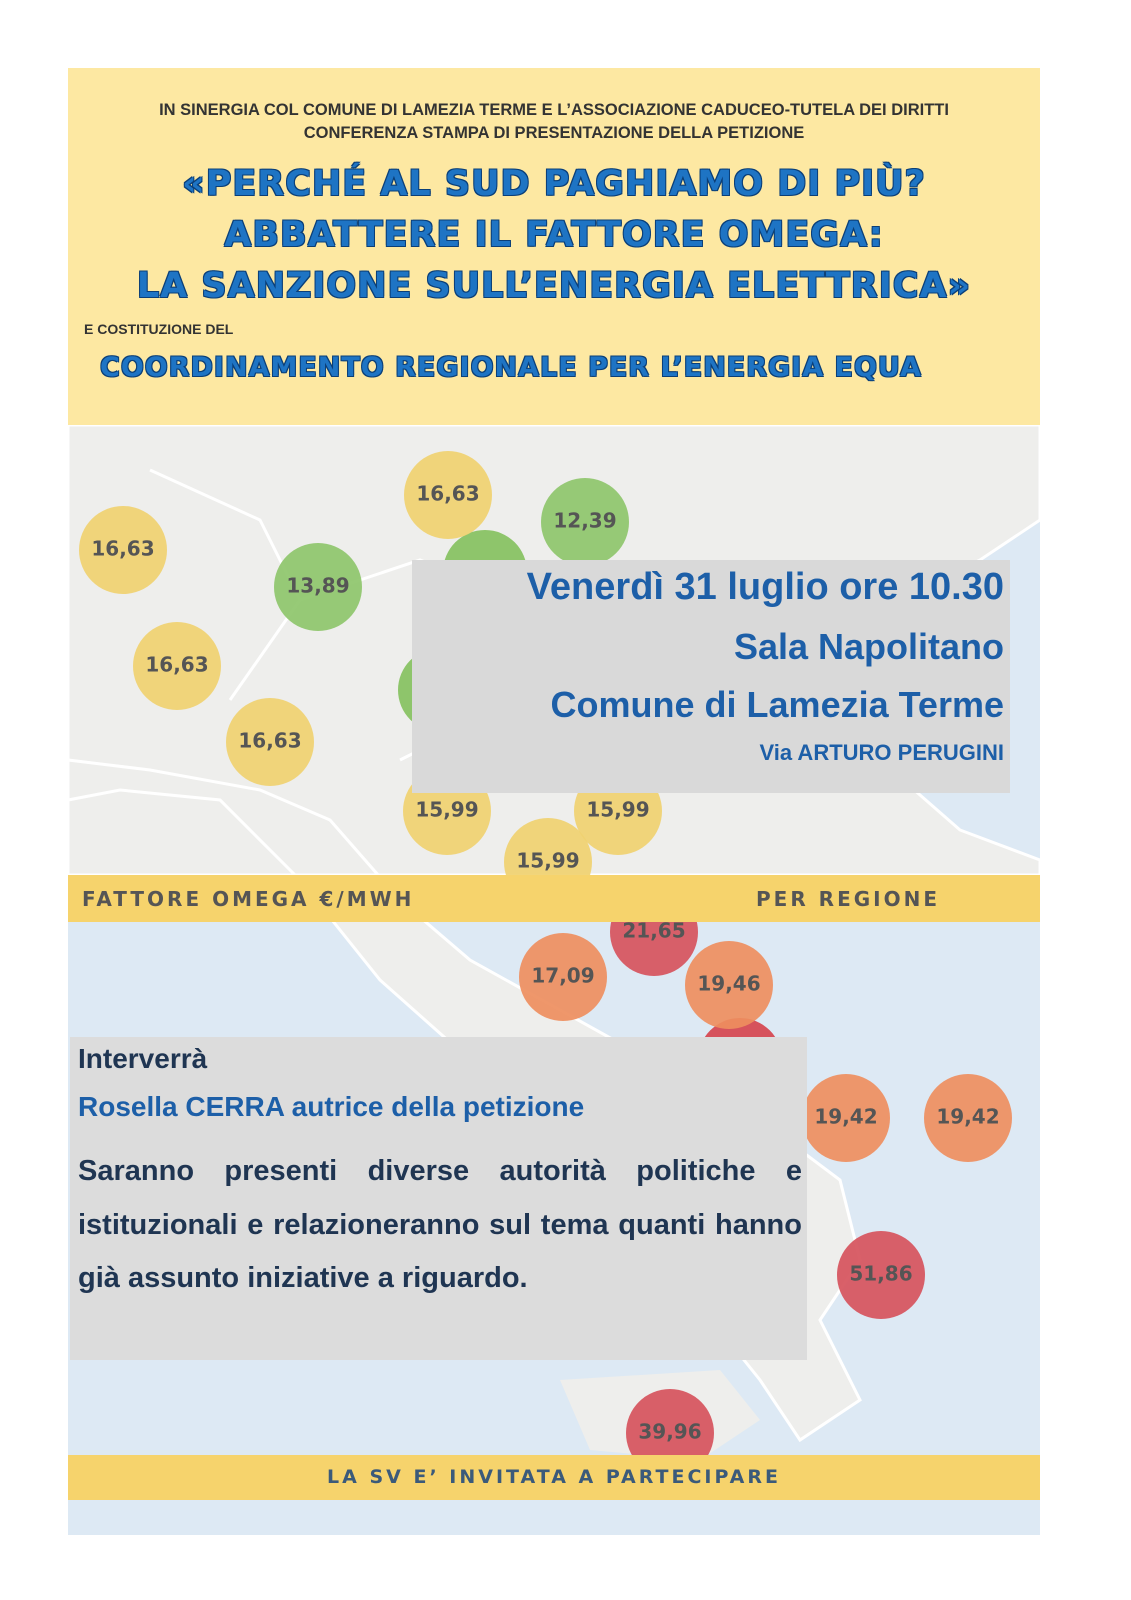  Describe the element at coordinates (669, 1432) in the screenshot. I see `bubble-label: 39,96` at that location.